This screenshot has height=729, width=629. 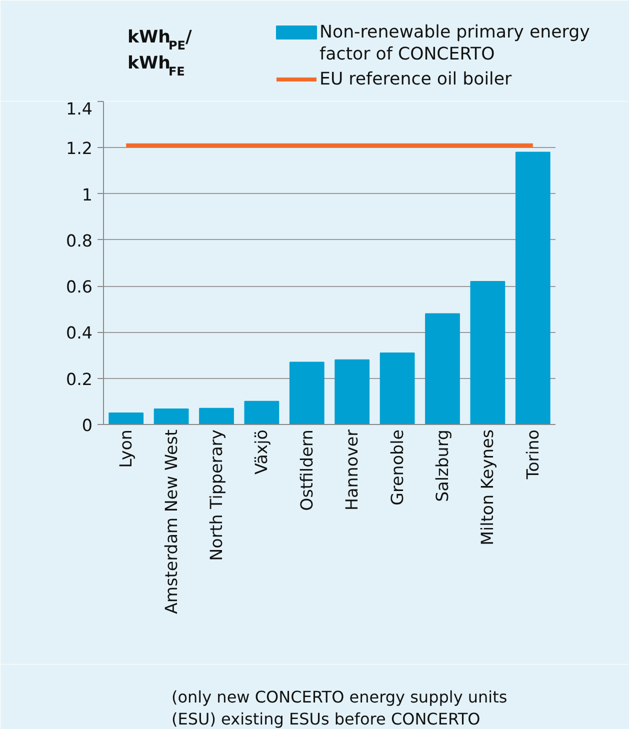 What do you see at coordinates (306, 470) in the screenshot?
I see `x-tick-label: Ostfildern` at bounding box center [306, 470].